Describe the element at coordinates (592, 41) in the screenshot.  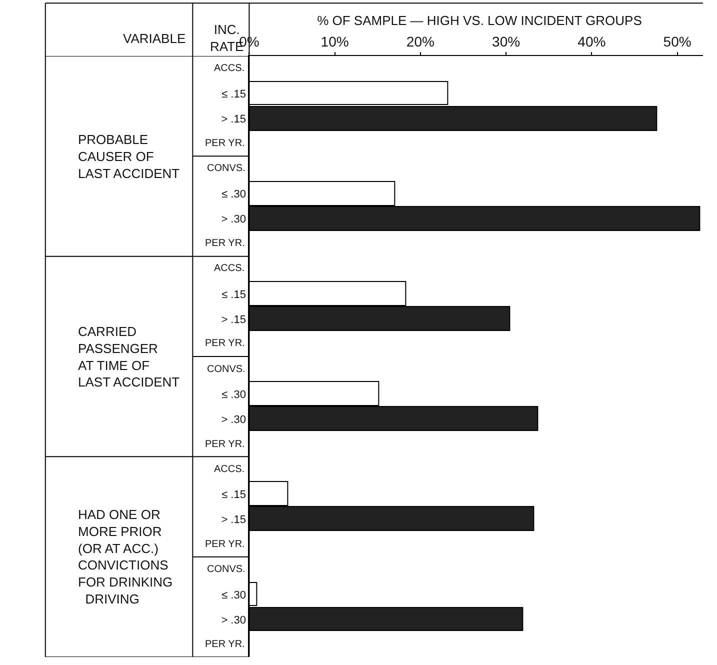
I see `x-tick-label: 40%` at that location.